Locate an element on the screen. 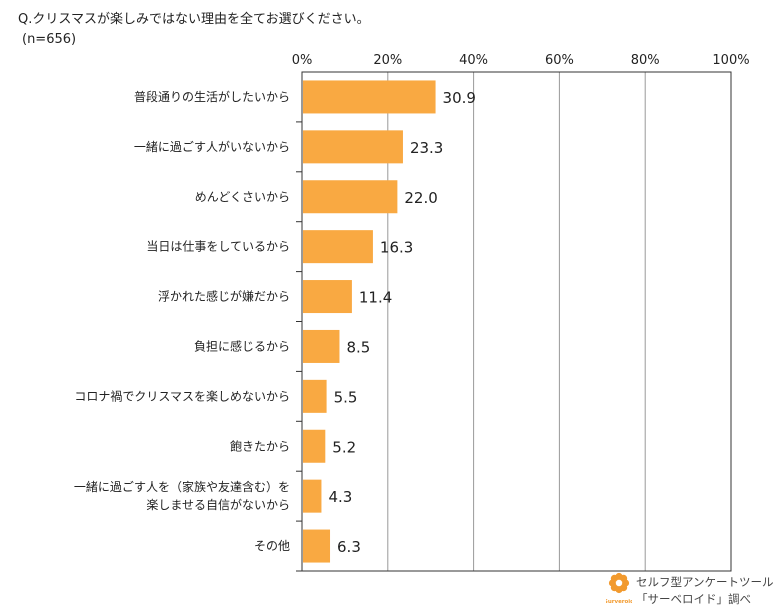 The height and width of the screenshot is (611, 776). category-label: その他 is located at coordinates (272, 546).